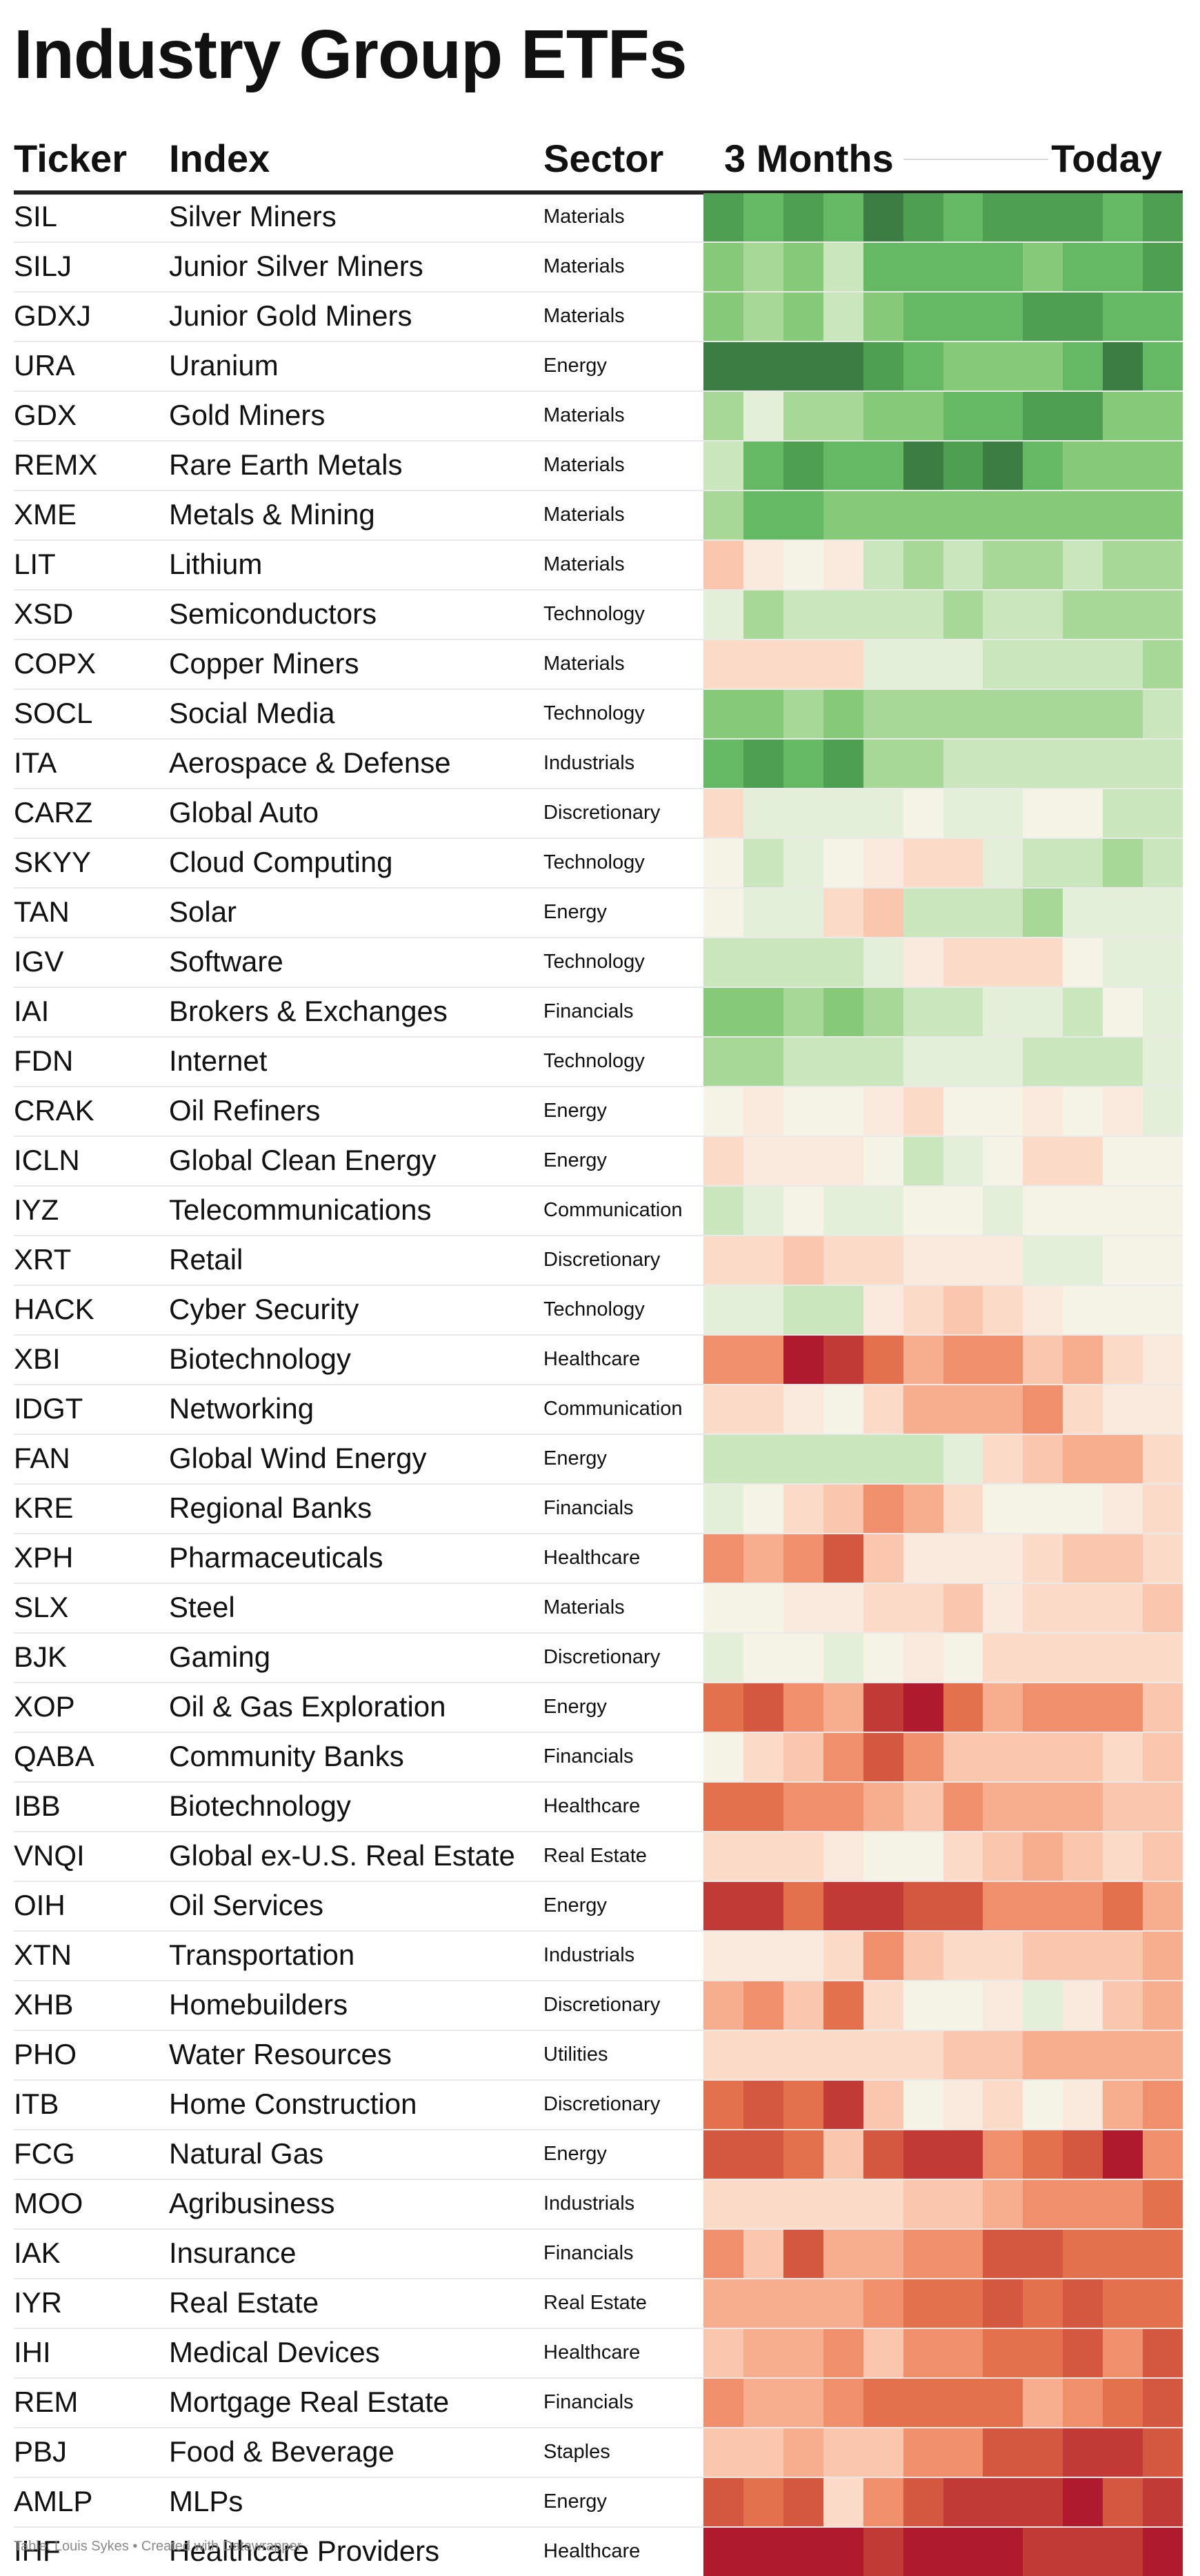 The width and height of the screenshot is (1200, 2576). I want to click on index-label: Pharmaceuticals, so click(276, 1557).